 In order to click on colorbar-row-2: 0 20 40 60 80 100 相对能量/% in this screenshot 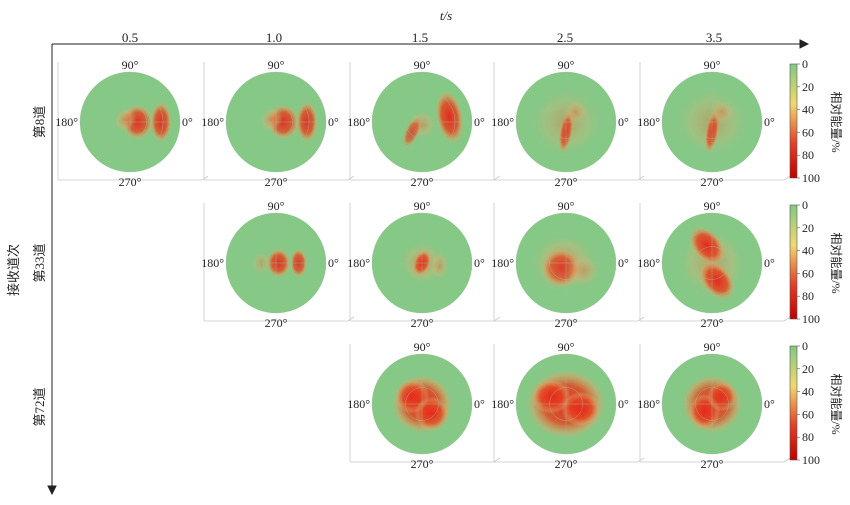, I will do `click(816, 403)`.